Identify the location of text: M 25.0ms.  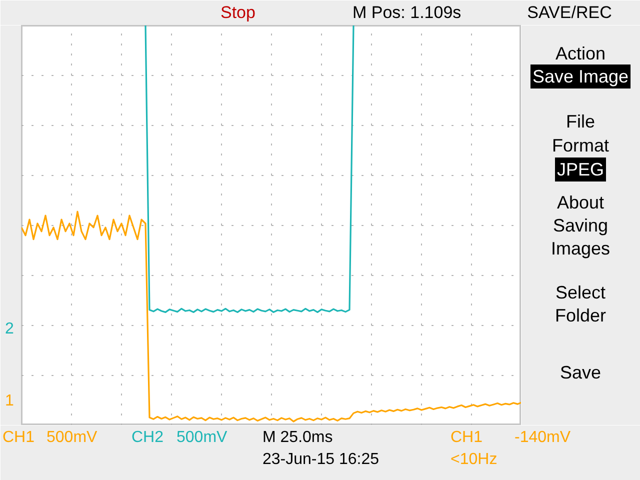
(297, 437).